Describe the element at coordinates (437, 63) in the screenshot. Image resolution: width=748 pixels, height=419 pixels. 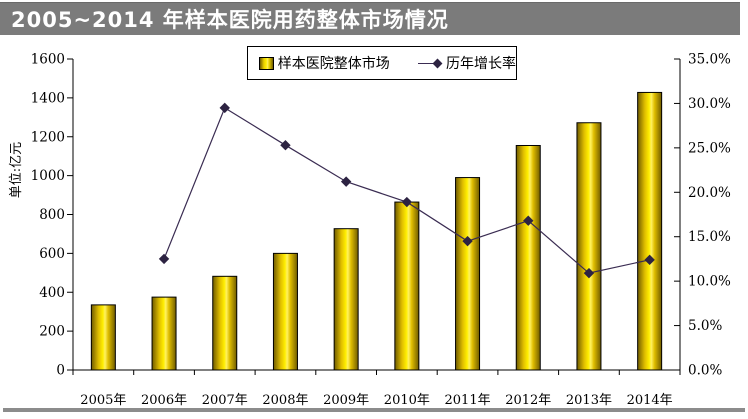
I see `diamond-icon` at that location.